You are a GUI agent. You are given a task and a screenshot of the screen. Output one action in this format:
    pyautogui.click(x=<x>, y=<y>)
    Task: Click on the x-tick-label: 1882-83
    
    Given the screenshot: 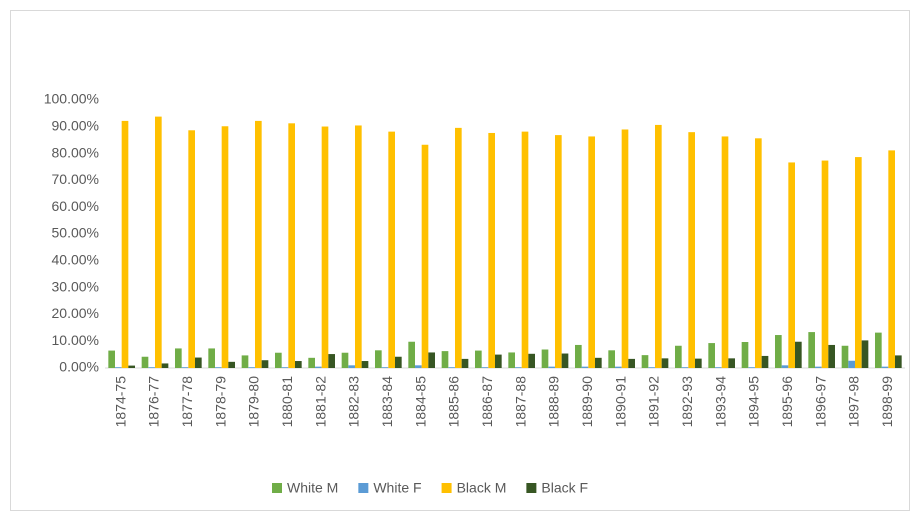 What is the action you would take?
    pyautogui.click(x=354, y=402)
    